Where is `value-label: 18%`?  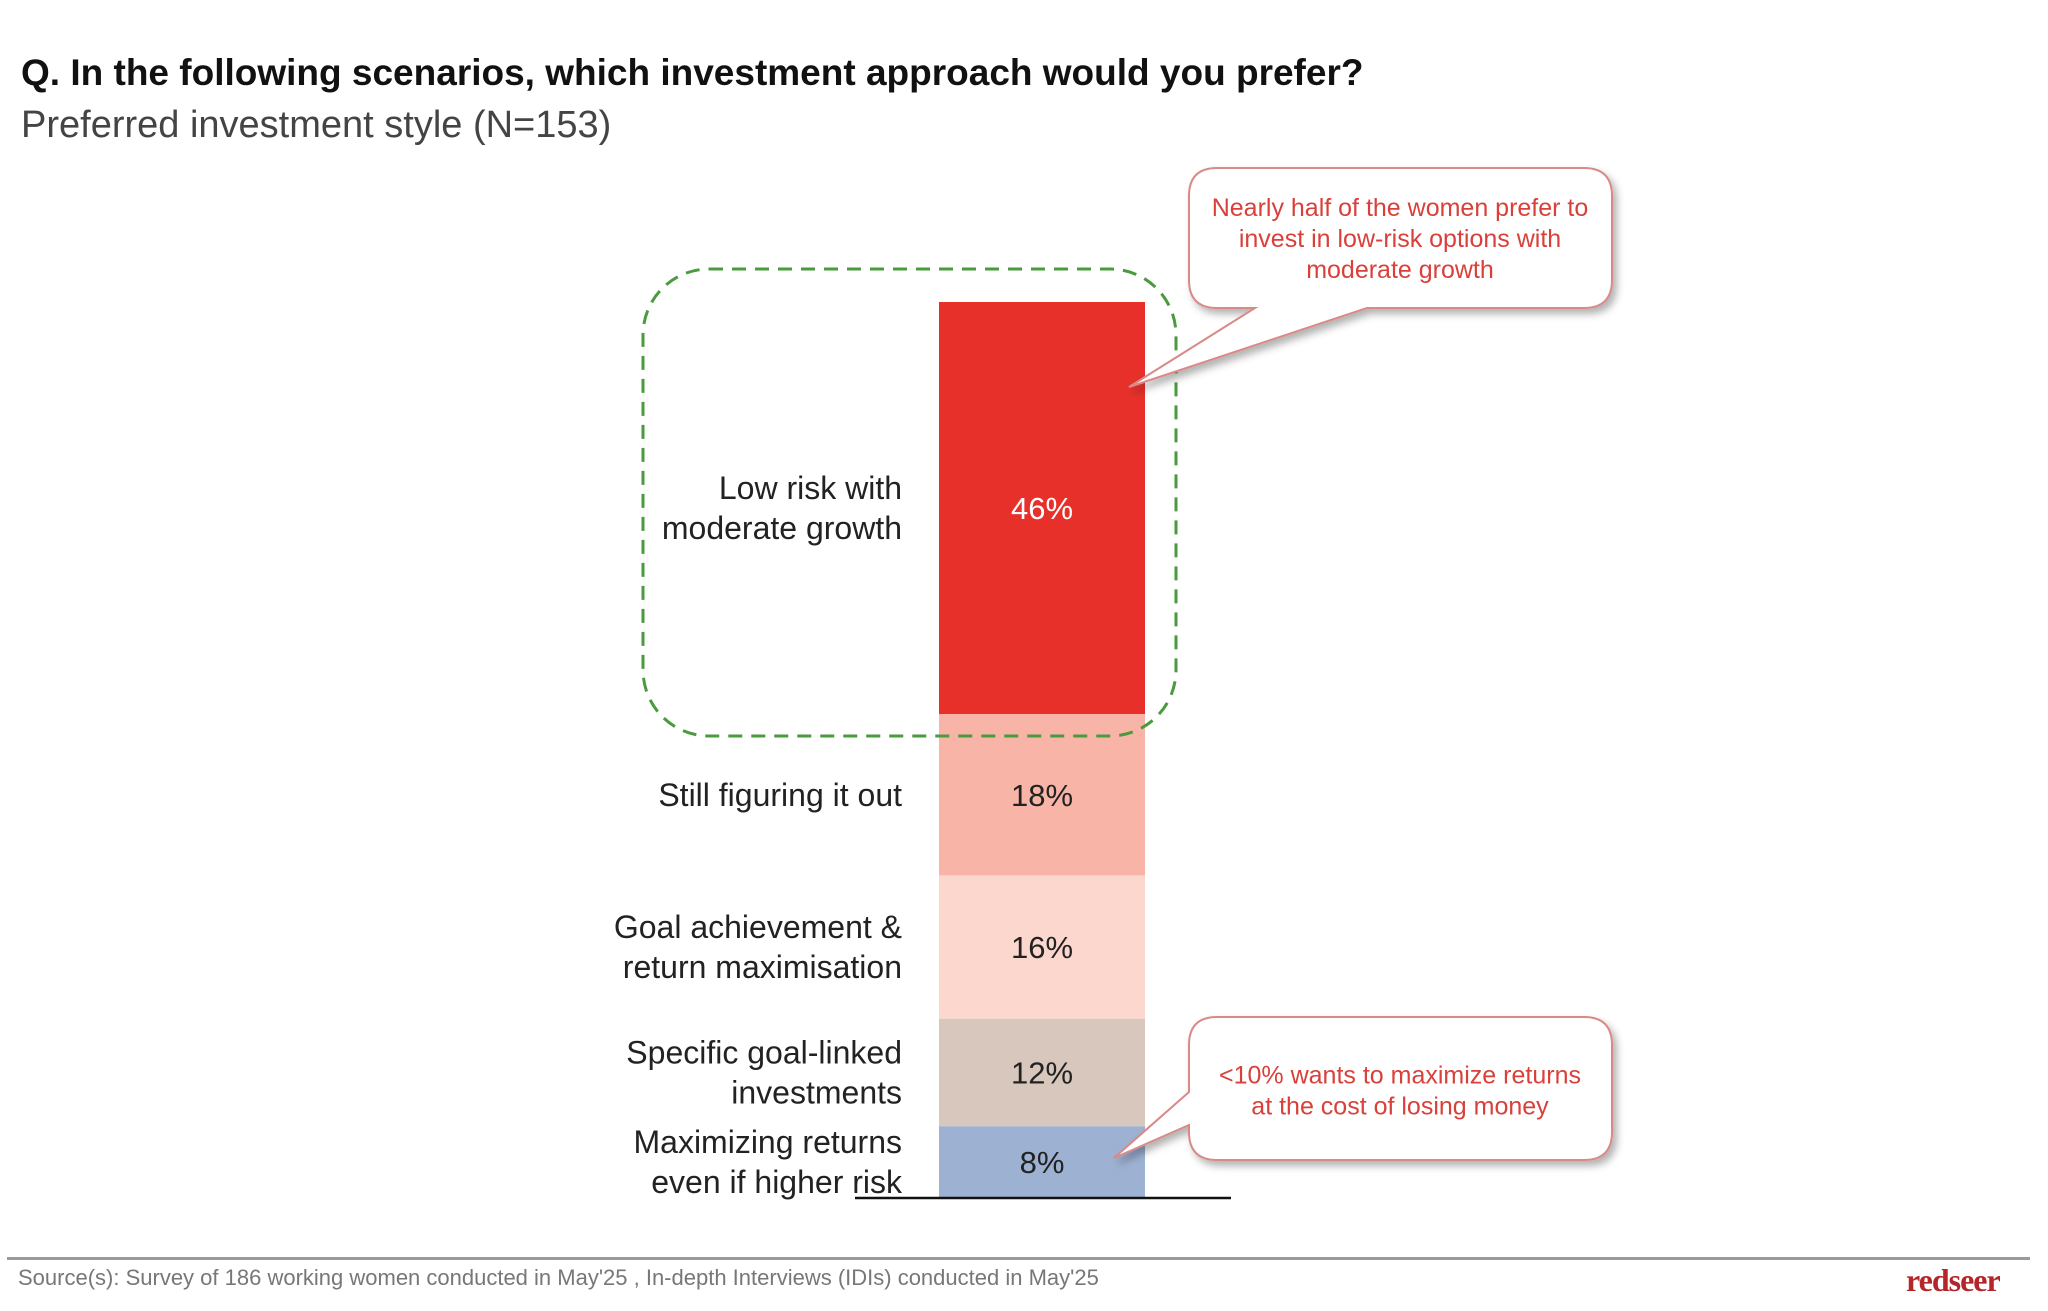 value-label: 18% is located at coordinates (1042, 795).